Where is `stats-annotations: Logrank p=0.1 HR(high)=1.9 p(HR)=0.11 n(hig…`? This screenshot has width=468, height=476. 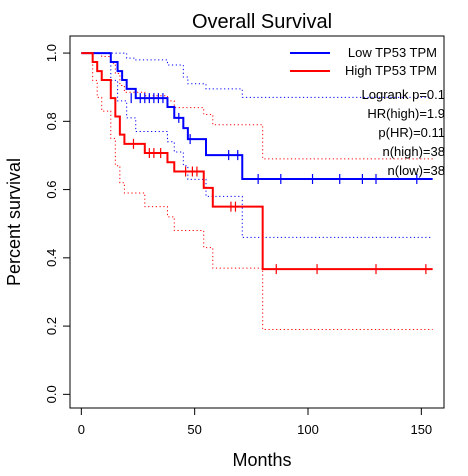 stats-annotations: Logrank p=0.1 HR(high)=1.9 p(HR)=0.11 n(hig… is located at coordinates (403, 132).